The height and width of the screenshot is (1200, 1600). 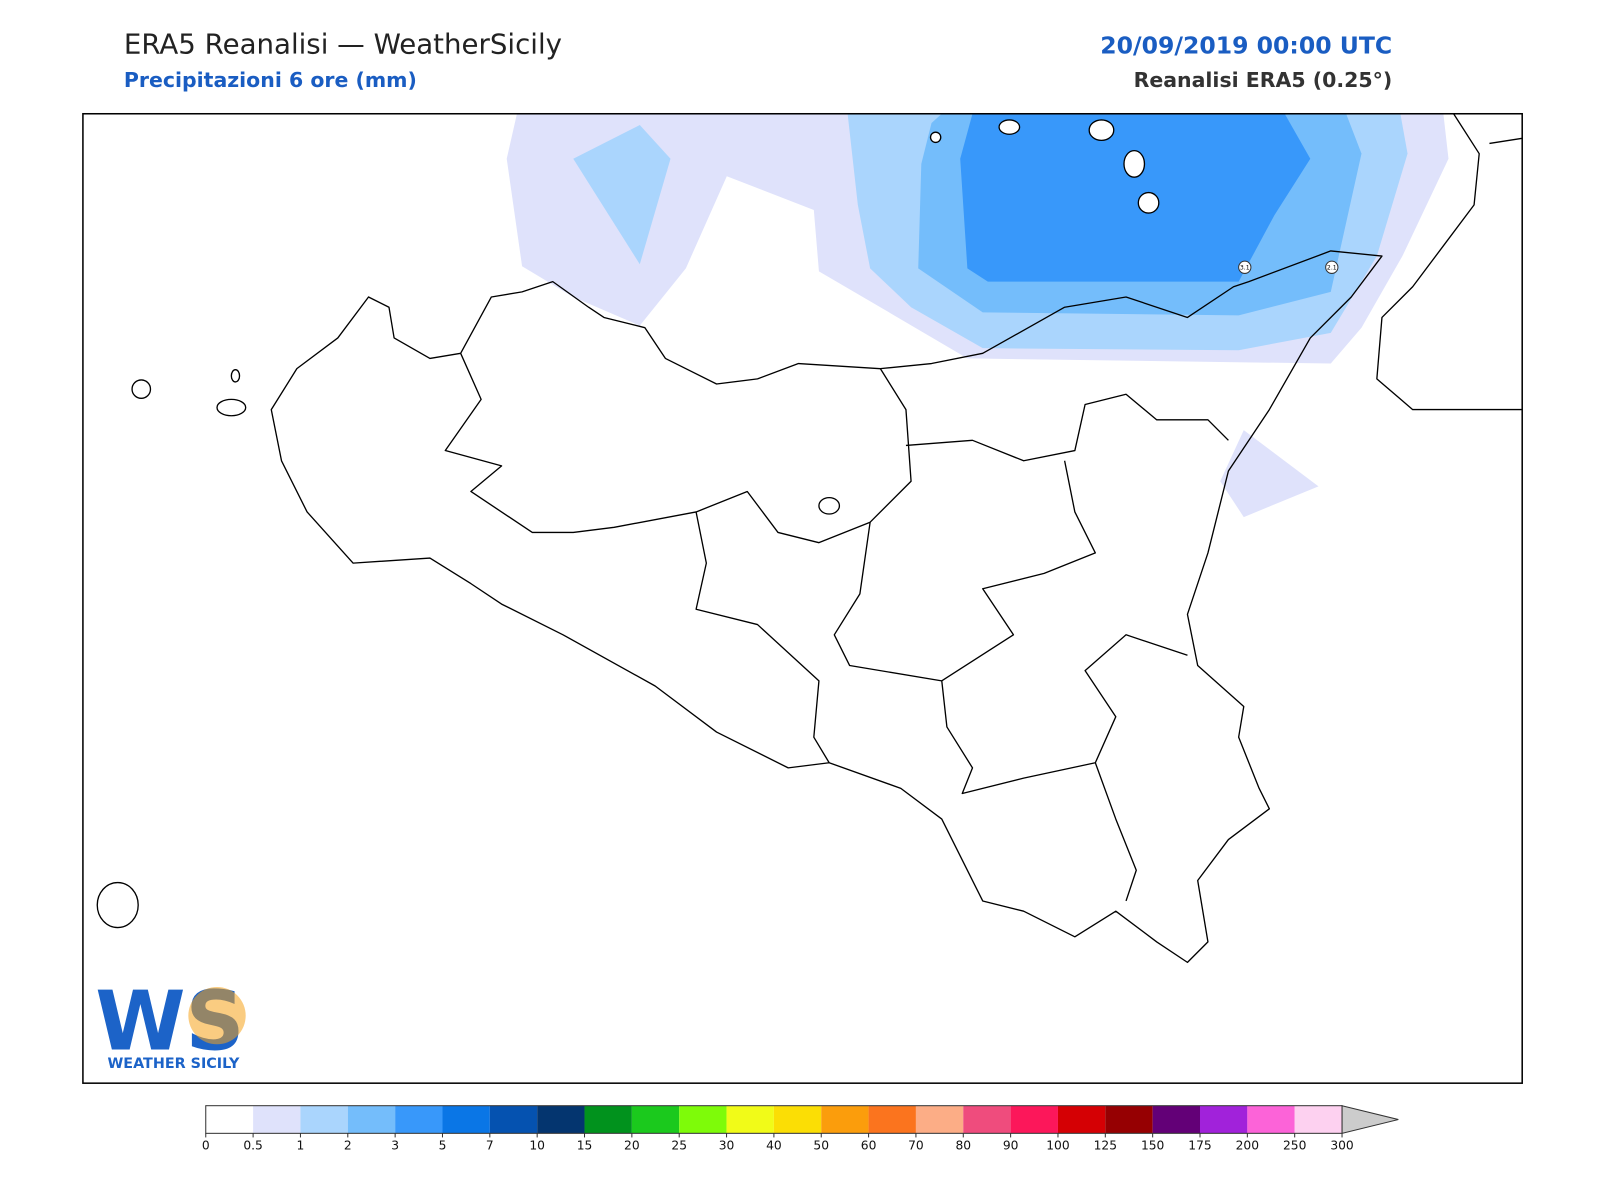 What do you see at coordinates (343, 43) in the screenshot?
I see `title: ERA5 Reanalisi — WeatherSicily` at bounding box center [343, 43].